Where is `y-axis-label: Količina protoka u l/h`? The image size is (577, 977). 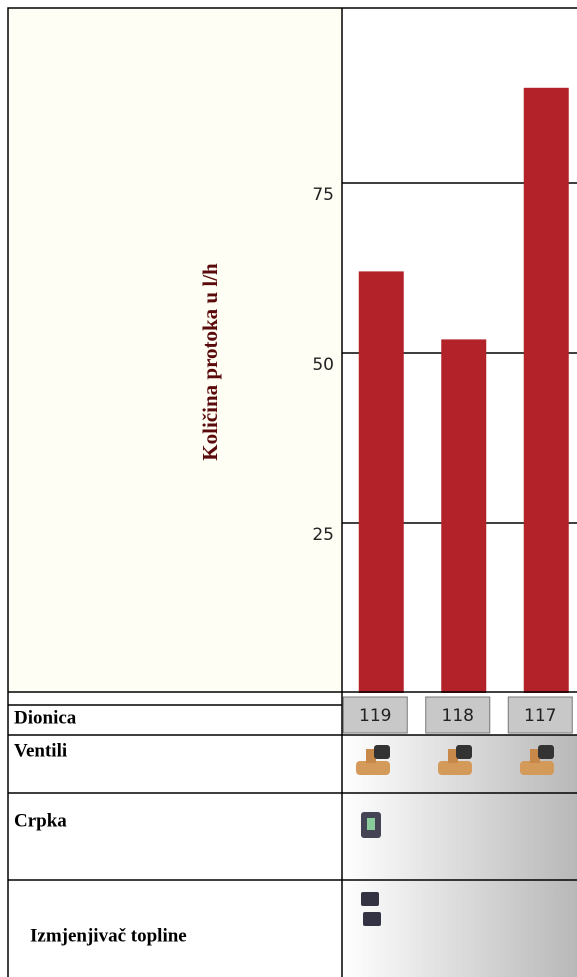
y-axis-label: Količina protoka u l/h is located at coordinates (210, 362).